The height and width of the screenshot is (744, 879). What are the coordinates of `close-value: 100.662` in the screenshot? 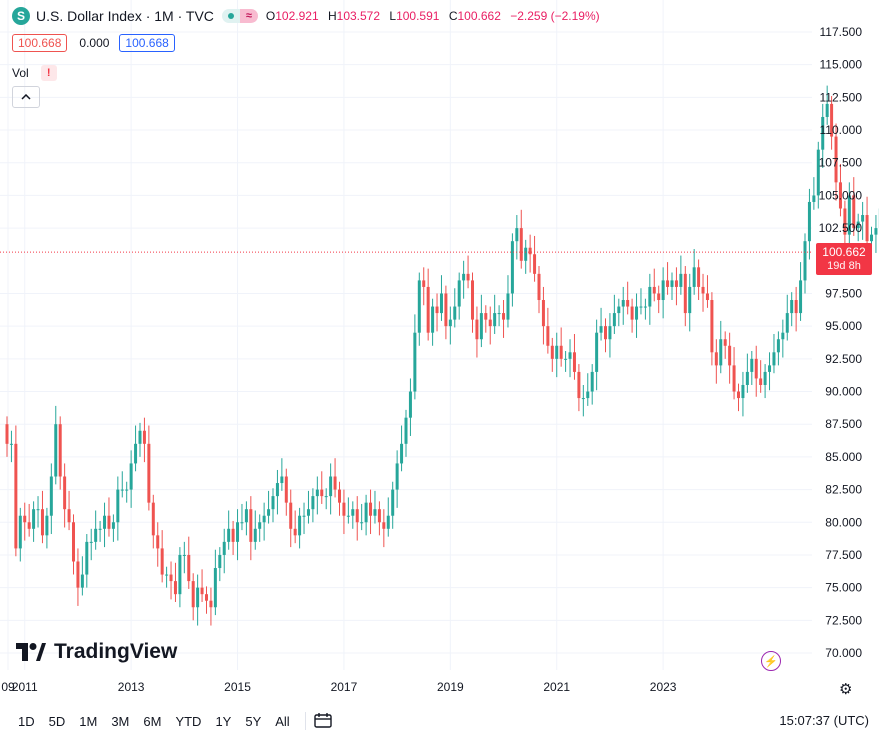 It's located at (479, 16).